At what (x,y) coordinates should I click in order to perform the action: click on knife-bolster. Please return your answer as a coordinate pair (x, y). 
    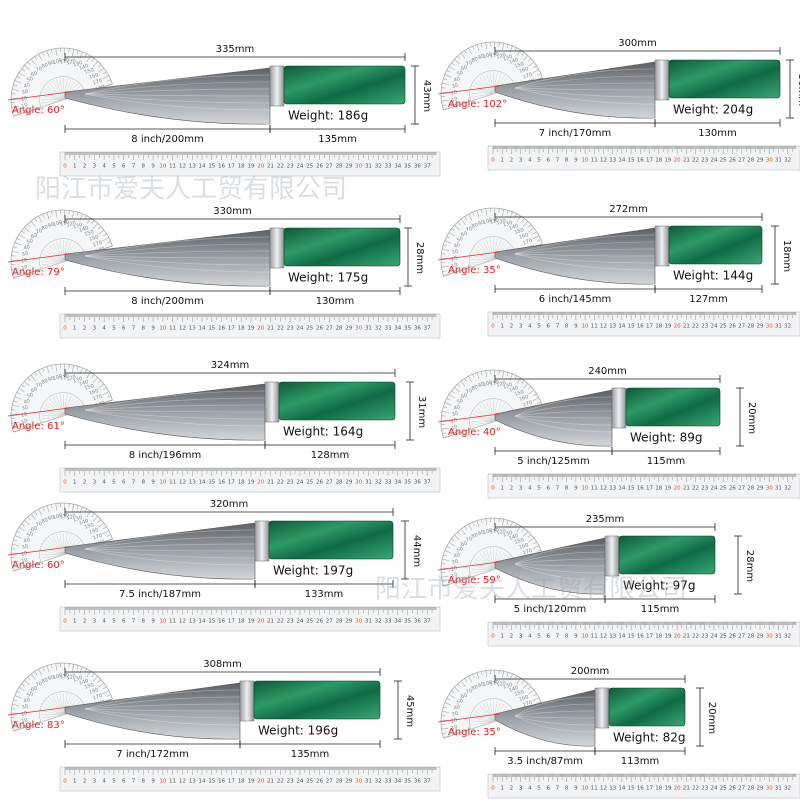
    Looking at the image, I should click on (619, 408).